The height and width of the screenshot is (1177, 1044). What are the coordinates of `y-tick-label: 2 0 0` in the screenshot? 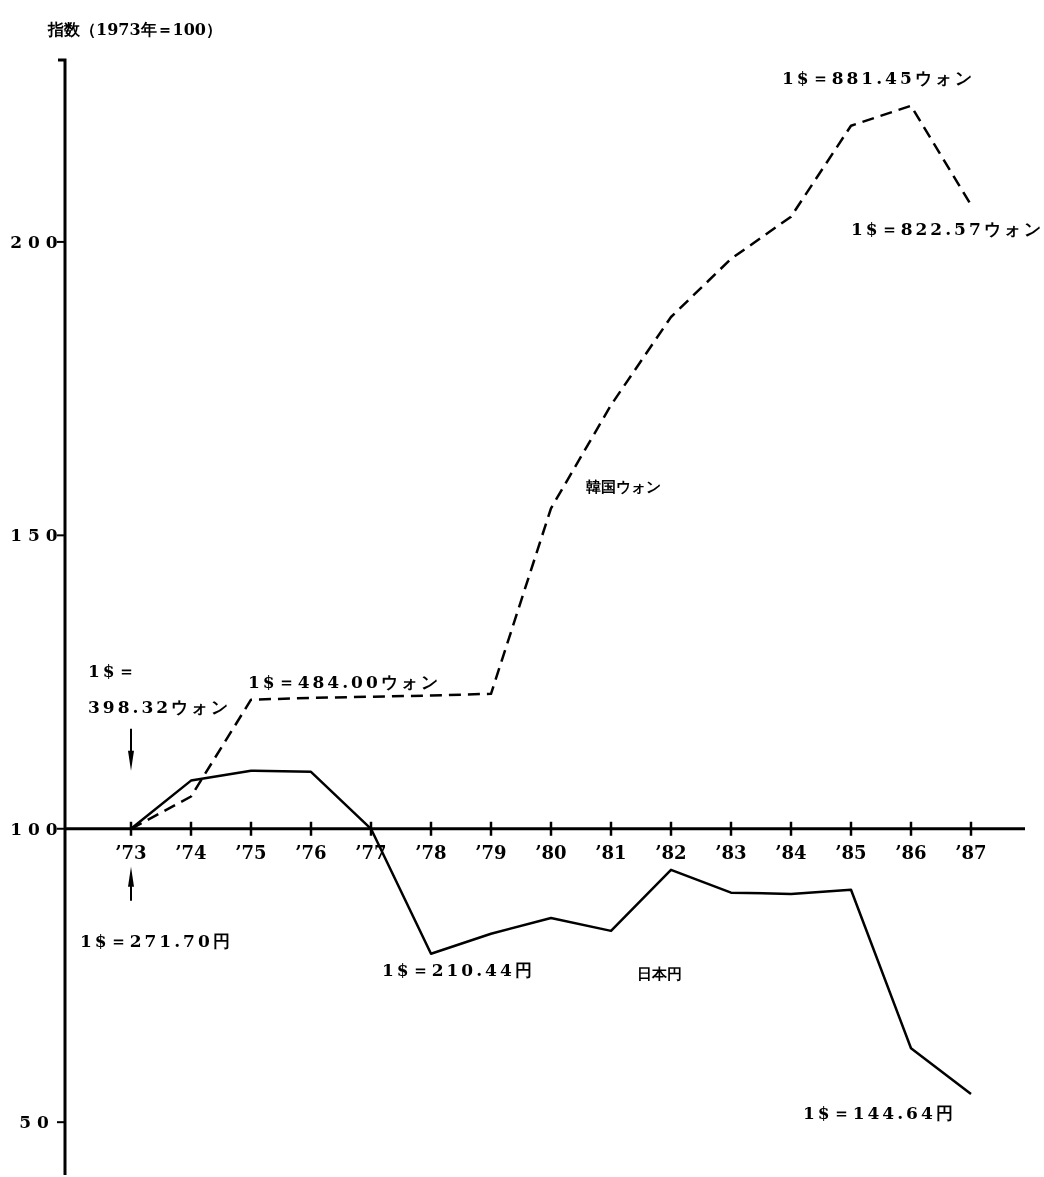 It's located at (34, 241).